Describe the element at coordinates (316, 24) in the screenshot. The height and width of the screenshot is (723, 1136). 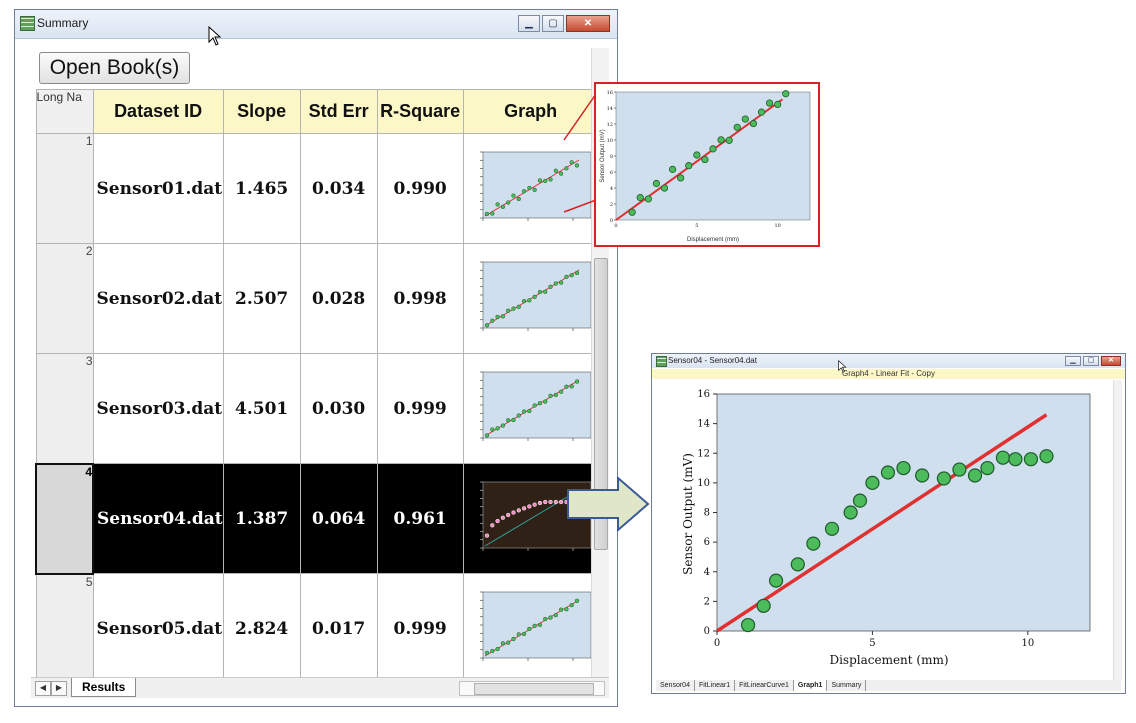
I see `summary-title-bar: Summary ▁ ▢ ✕` at that location.